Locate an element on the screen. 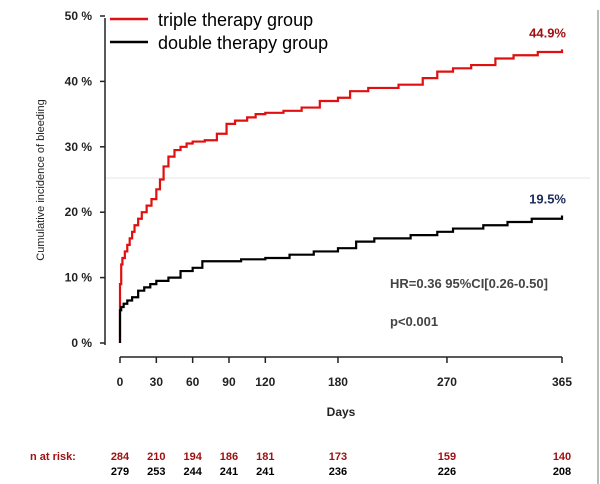  risk-count-double: 226 is located at coordinates (447, 472).